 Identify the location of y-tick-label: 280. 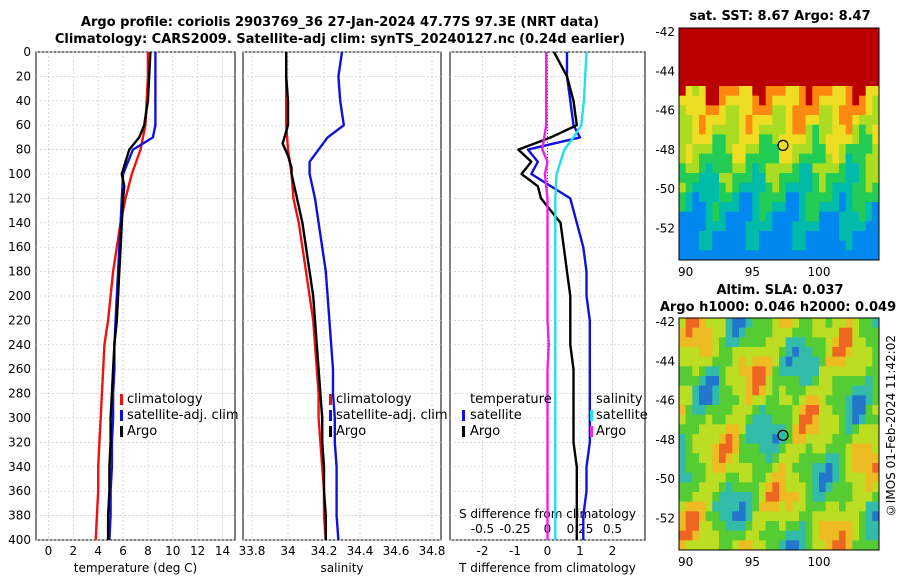
(19, 394).